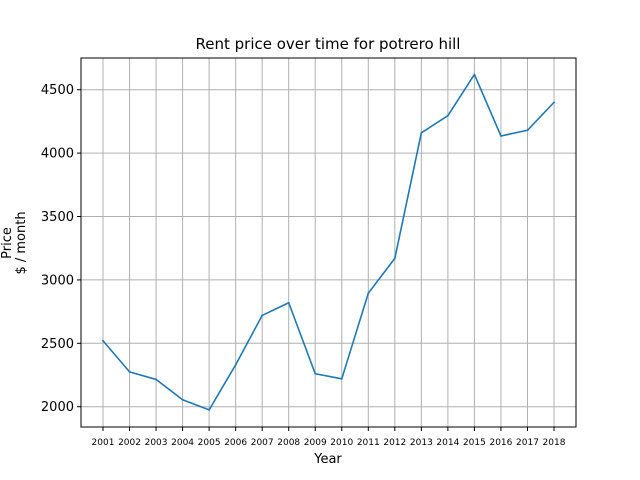 The image size is (640, 480). Describe the element at coordinates (262, 315) in the screenshot. I see `data-point-2007` at that location.